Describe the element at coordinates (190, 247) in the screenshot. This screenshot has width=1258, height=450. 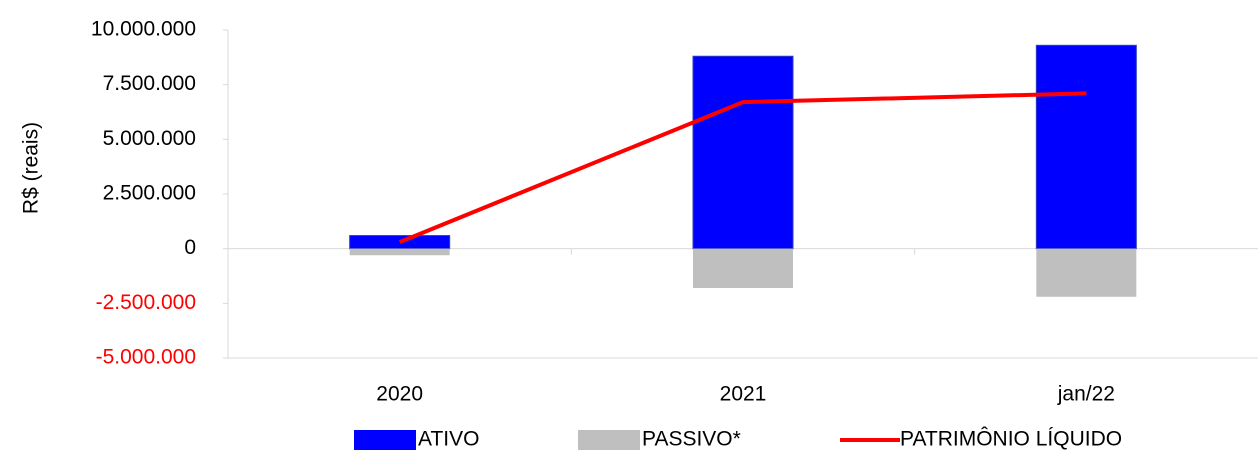
I see `y-tick-label: 0` at that location.